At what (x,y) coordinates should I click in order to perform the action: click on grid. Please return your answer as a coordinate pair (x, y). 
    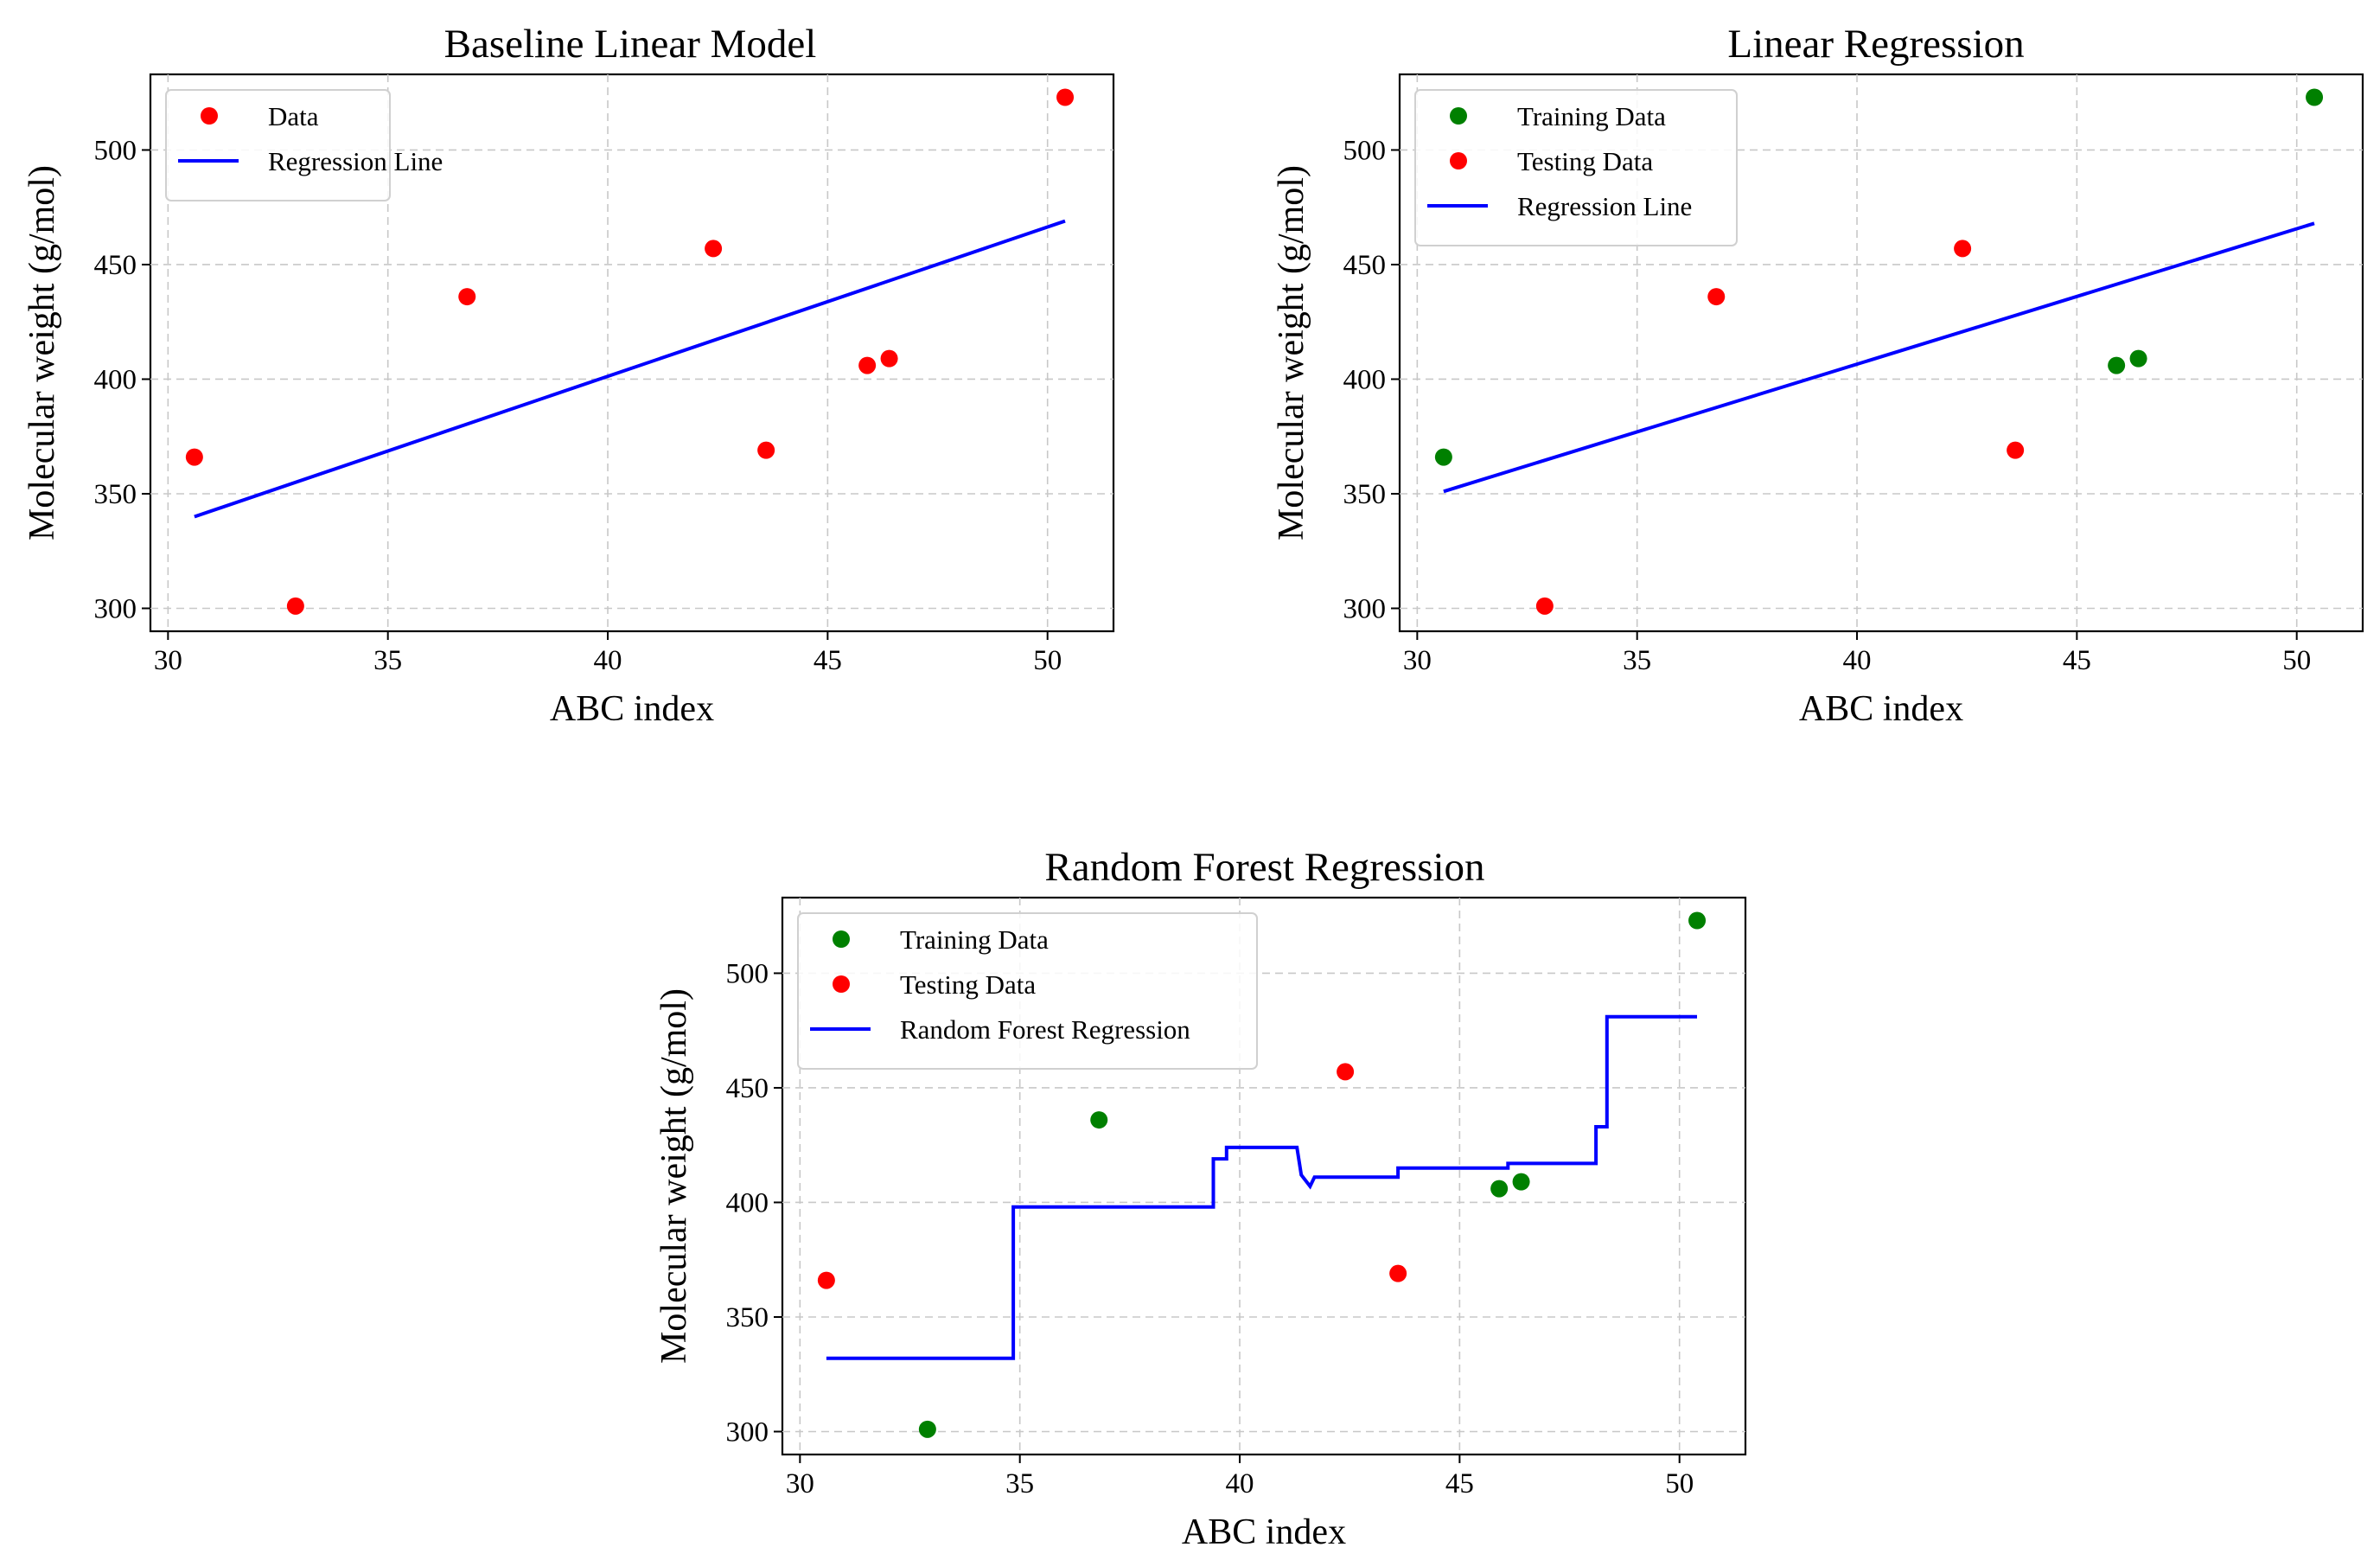
    Looking at the image, I should click on (1263, 1177).